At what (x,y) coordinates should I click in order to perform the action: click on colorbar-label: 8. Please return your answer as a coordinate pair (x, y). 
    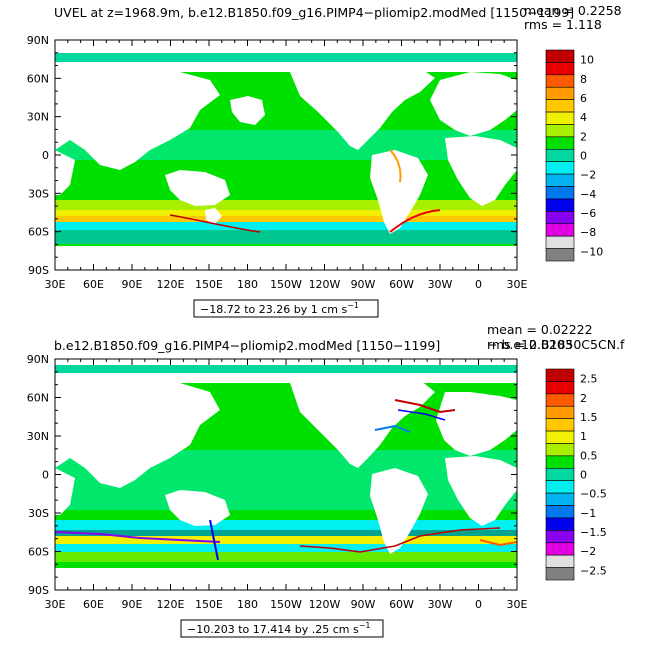
    Looking at the image, I should click on (583, 79).